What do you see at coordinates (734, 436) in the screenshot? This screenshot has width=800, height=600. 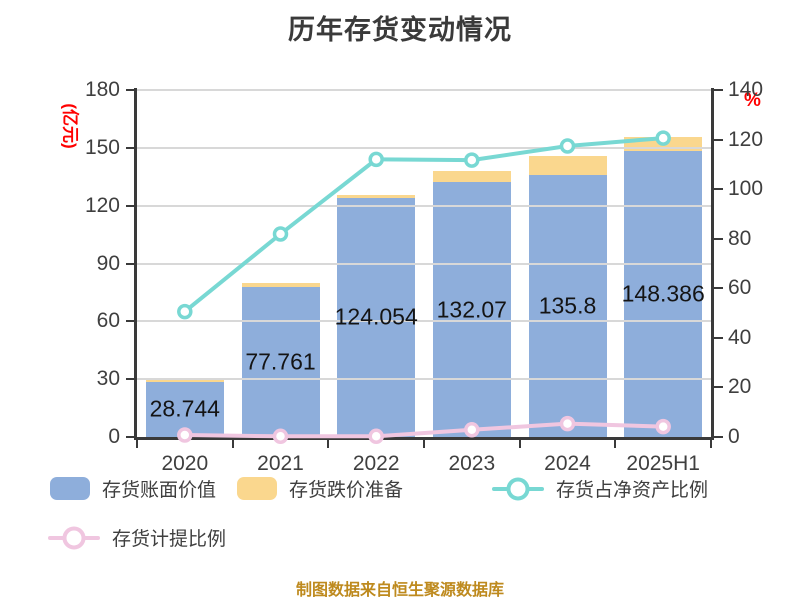 I see `right-tick-label-0: 0` at bounding box center [734, 436].